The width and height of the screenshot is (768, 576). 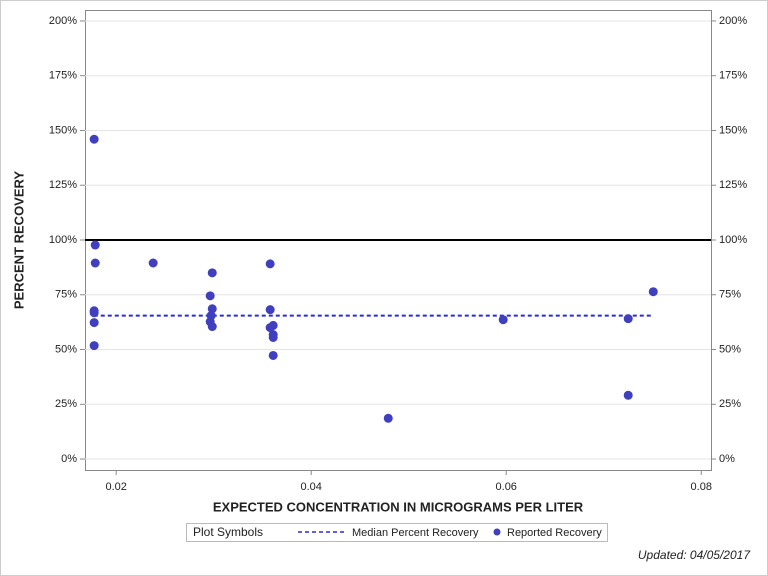 I want to click on y-tick-label: 25%, so click(x=66, y=404).